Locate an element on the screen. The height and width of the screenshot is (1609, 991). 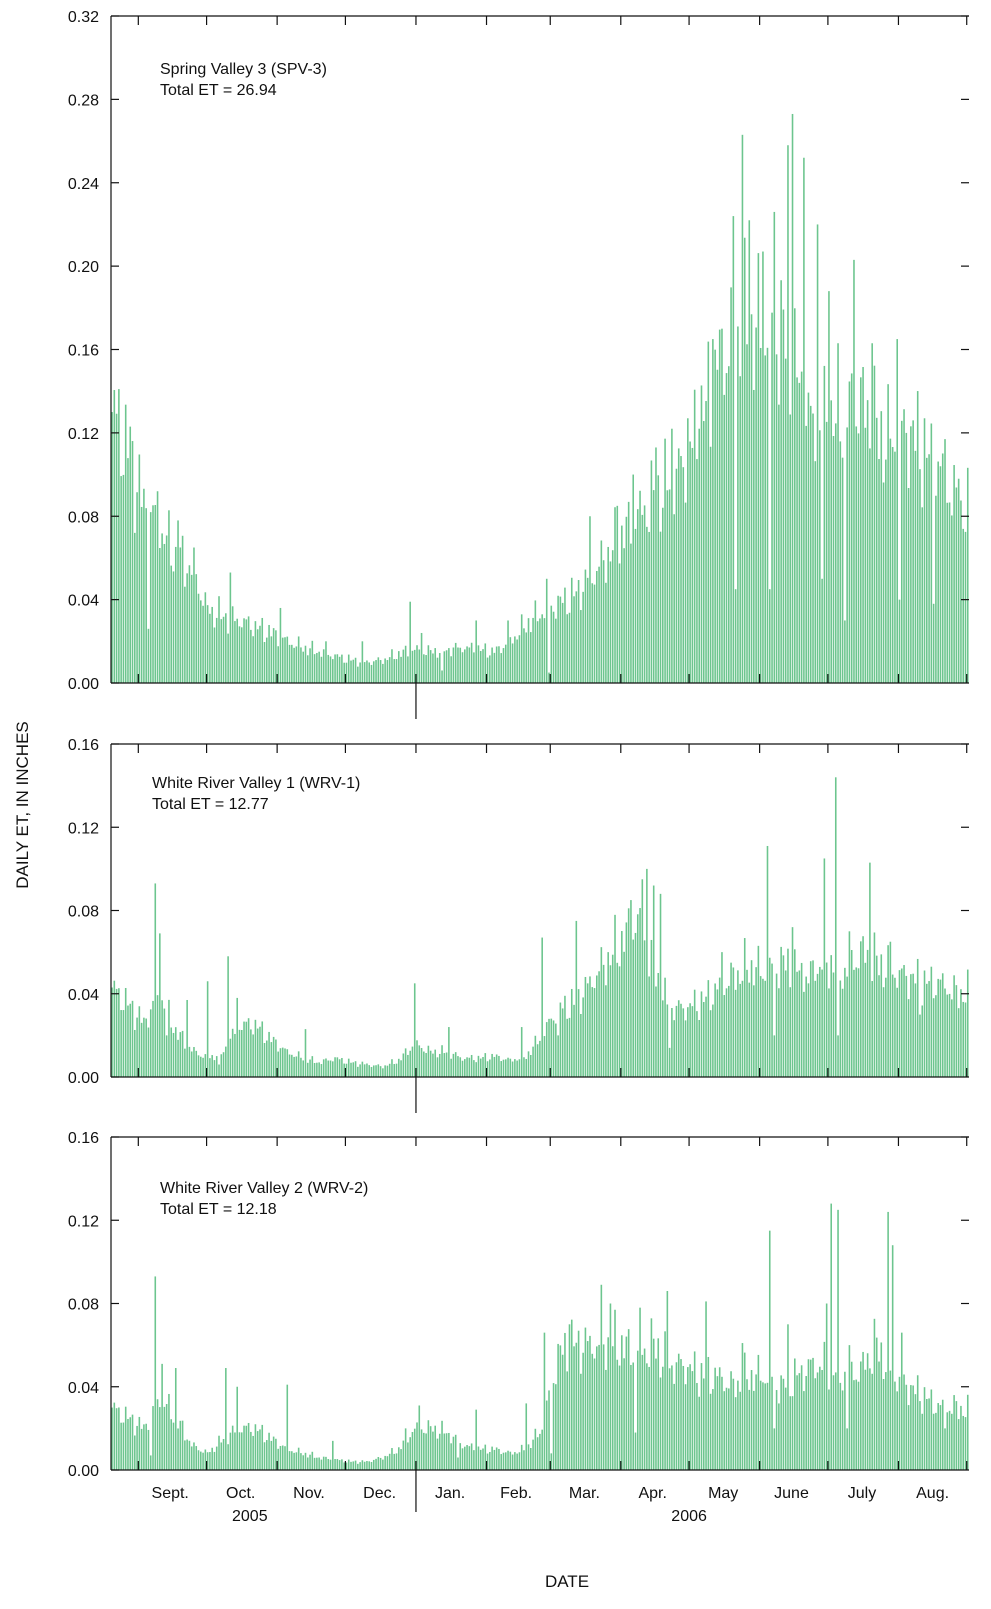
y-tick-label: 0.12 is located at coordinates (83, 1221).